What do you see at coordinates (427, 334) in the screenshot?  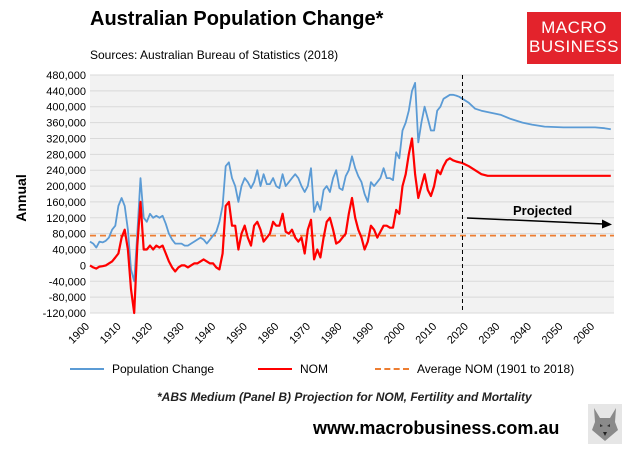 I see `x-tick-label: 2010` at bounding box center [427, 334].